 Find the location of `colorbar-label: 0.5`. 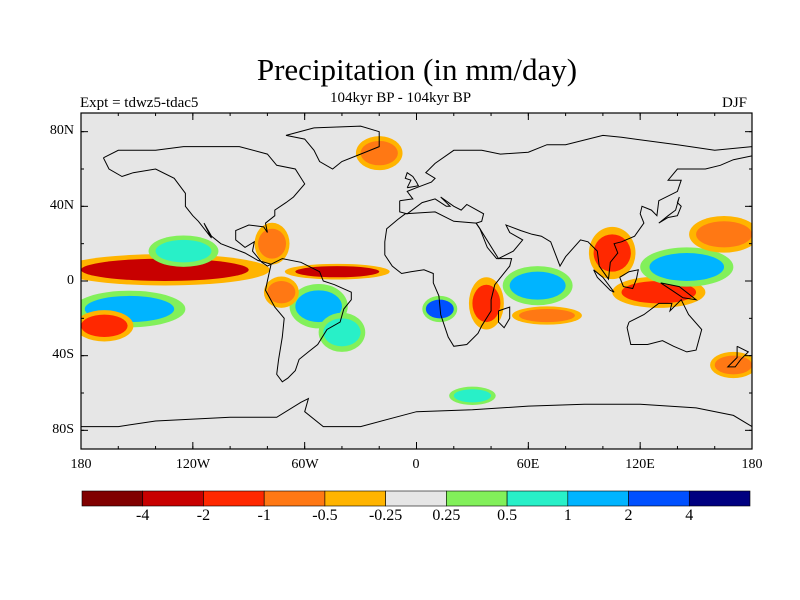

colorbar-label: 0.5 is located at coordinates (507, 515).